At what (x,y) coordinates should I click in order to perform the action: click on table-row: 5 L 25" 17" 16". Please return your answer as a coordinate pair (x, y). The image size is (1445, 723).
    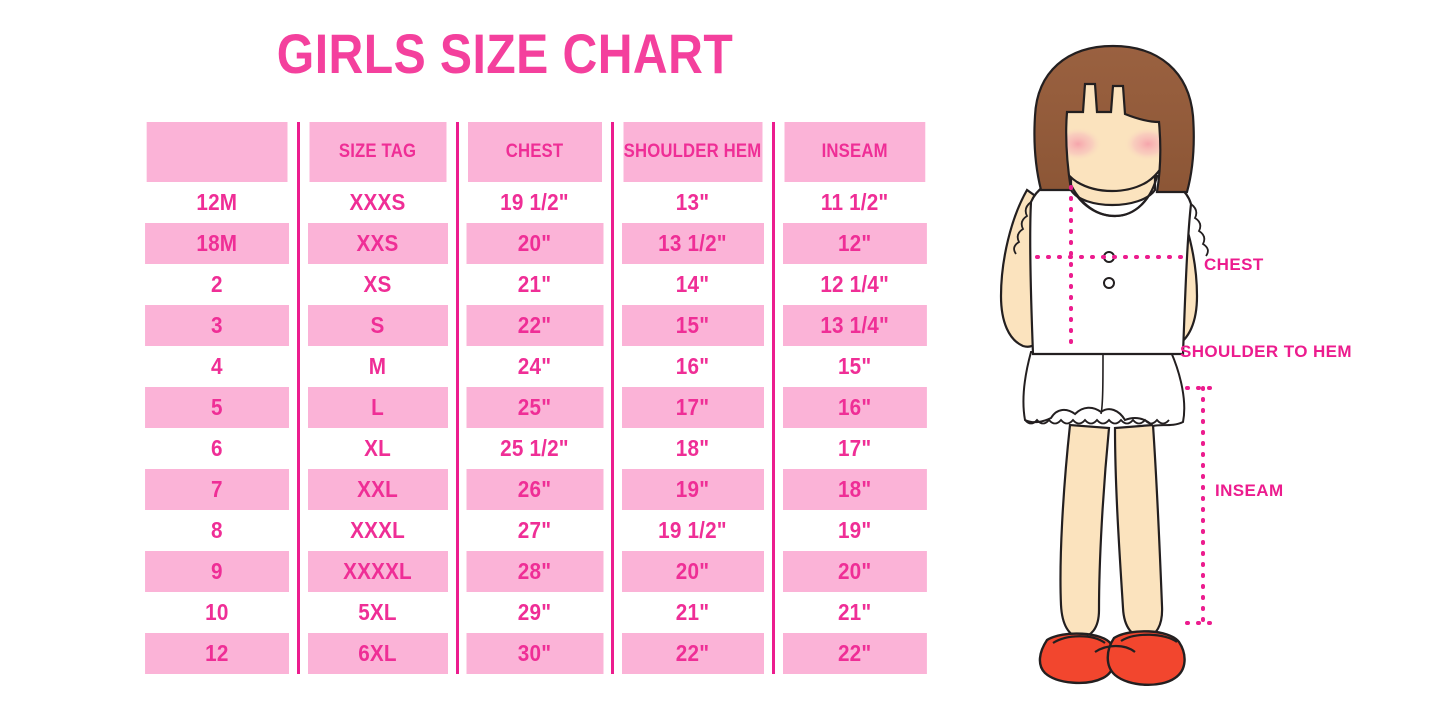
    Looking at the image, I should click on (536, 407).